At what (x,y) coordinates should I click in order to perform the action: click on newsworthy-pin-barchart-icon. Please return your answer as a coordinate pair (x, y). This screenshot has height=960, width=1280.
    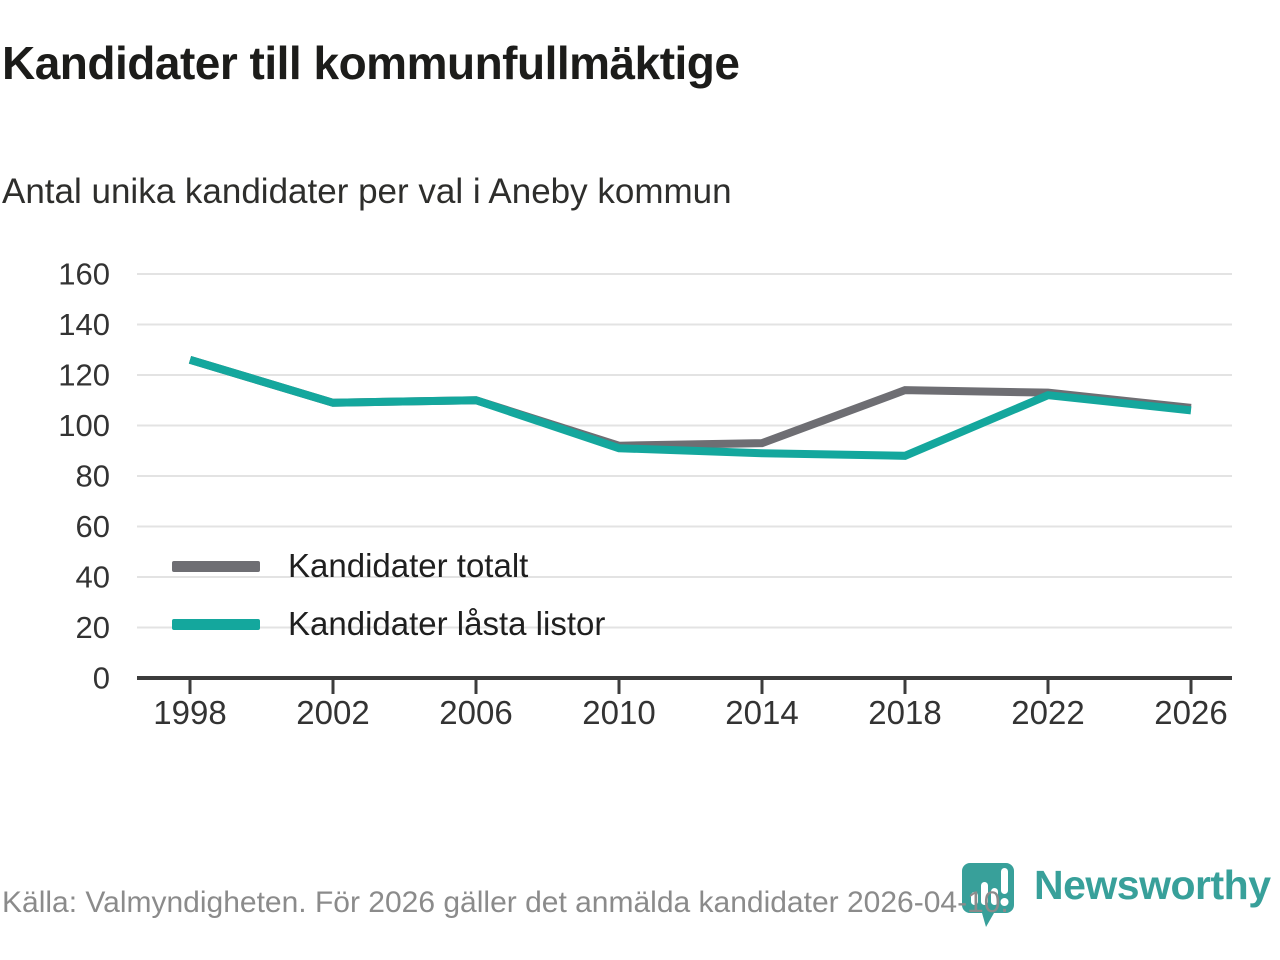
    Looking at the image, I should click on (988, 895).